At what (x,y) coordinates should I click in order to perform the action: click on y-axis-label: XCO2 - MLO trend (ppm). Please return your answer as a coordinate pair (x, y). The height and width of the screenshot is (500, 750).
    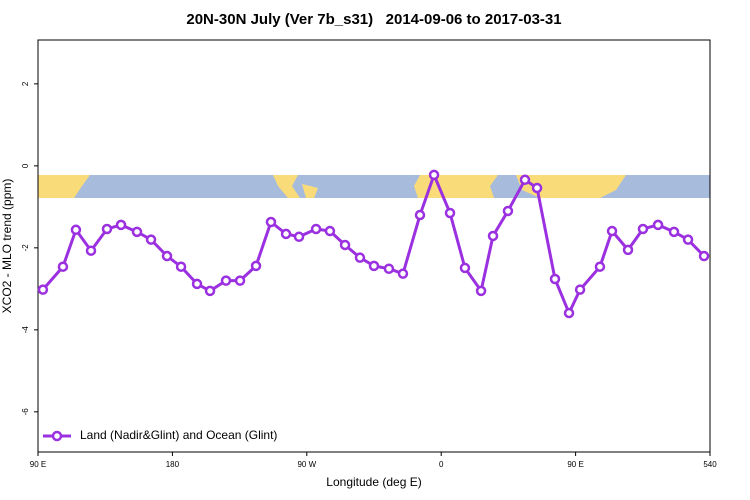
    Looking at the image, I should click on (7, 246).